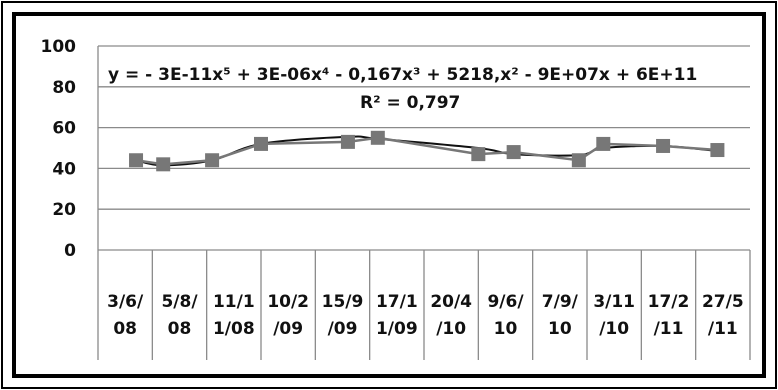 This screenshot has width=778, height=390. I want to click on y-tick-label: 0, so click(70, 251).